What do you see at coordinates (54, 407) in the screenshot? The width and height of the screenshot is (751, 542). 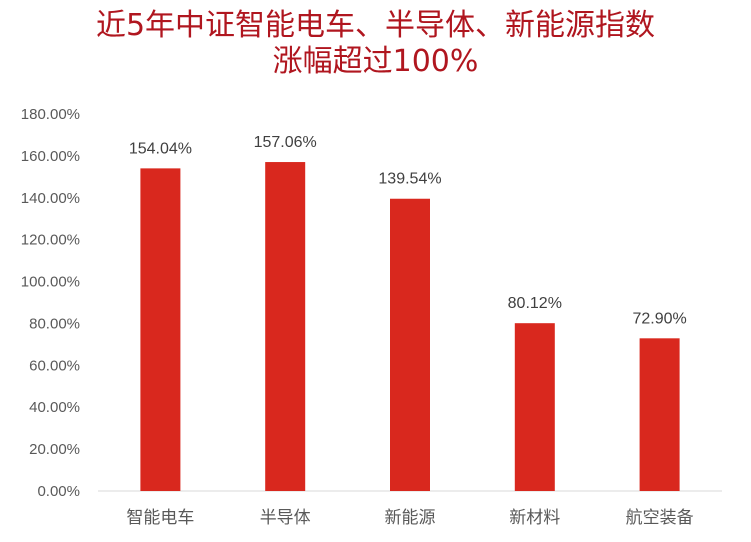 I see `y-tick-label: 40.00%` at bounding box center [54, 407].